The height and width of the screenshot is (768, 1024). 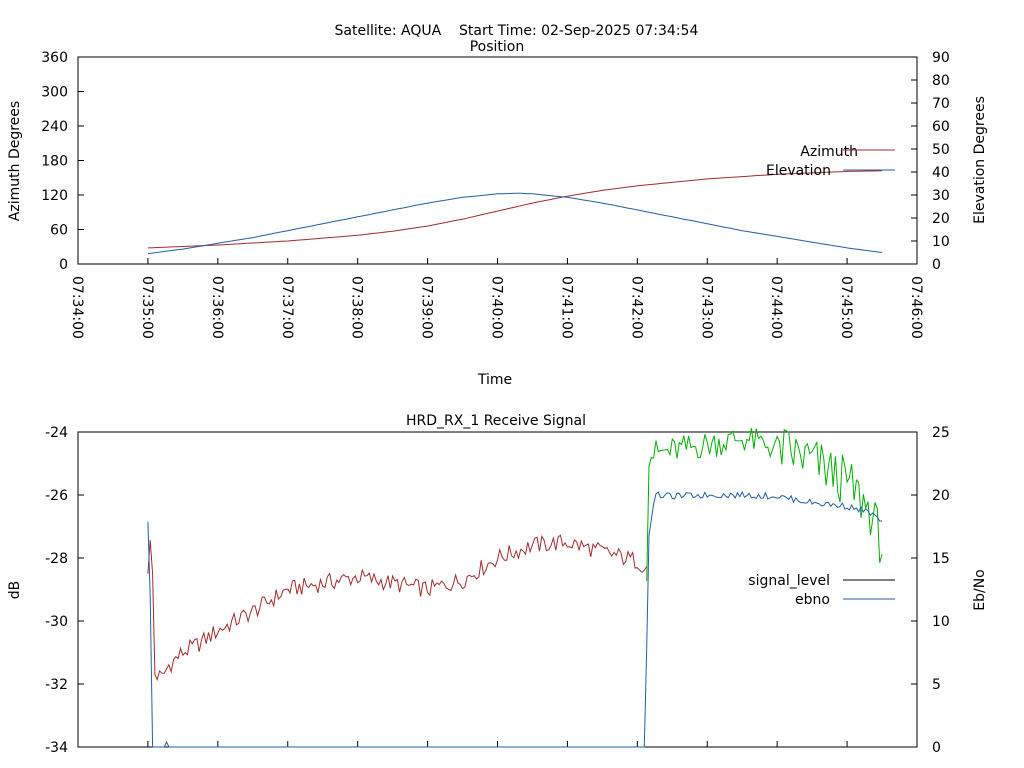 I want to click on ebno-tick-label: 25, so click(x=941, y=433).